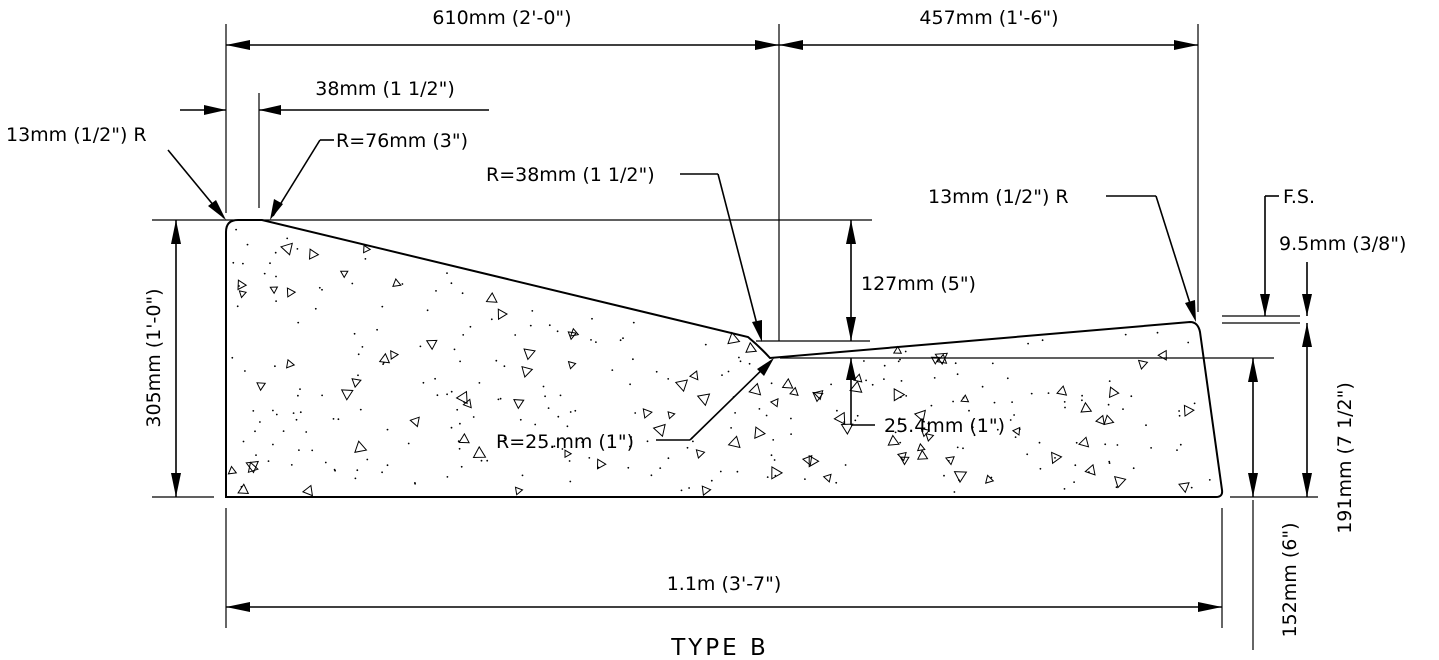 This screenshot has height=660, width=1439. What do you see at coordinates (1290, 580) in the screenshot?
I see `label-pan-height: 152mm (6")` at bounding box center [1290, 580].